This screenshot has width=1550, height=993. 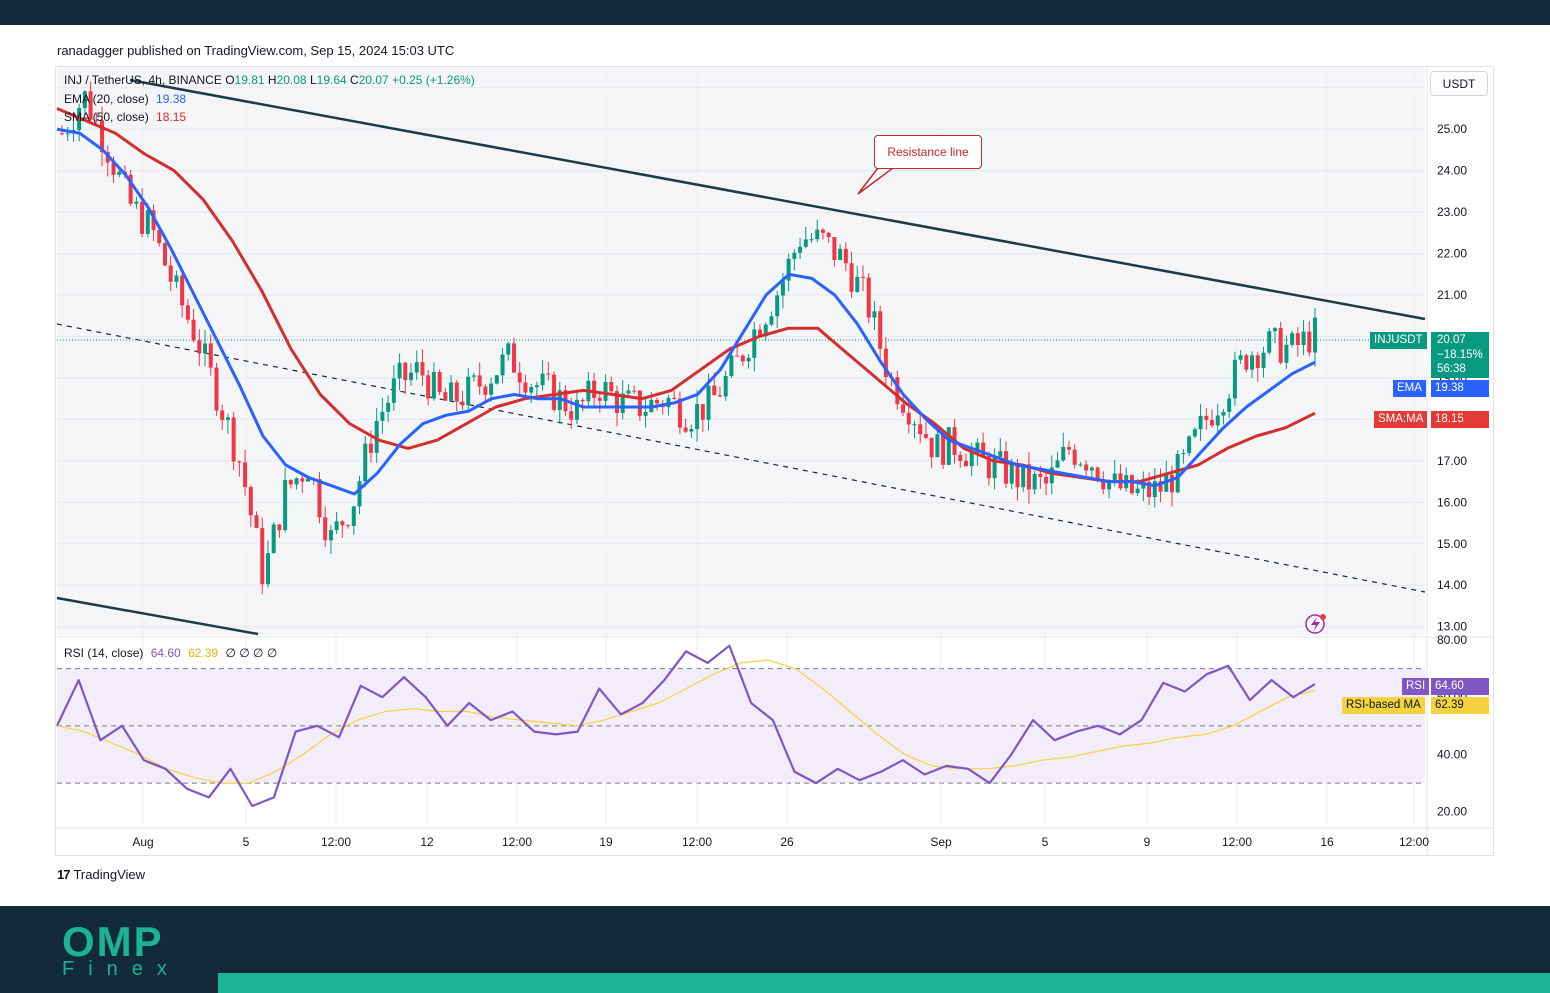 I want to click on ema-legend: EMA (20, close) 19.38, so click(x=125, y=99).